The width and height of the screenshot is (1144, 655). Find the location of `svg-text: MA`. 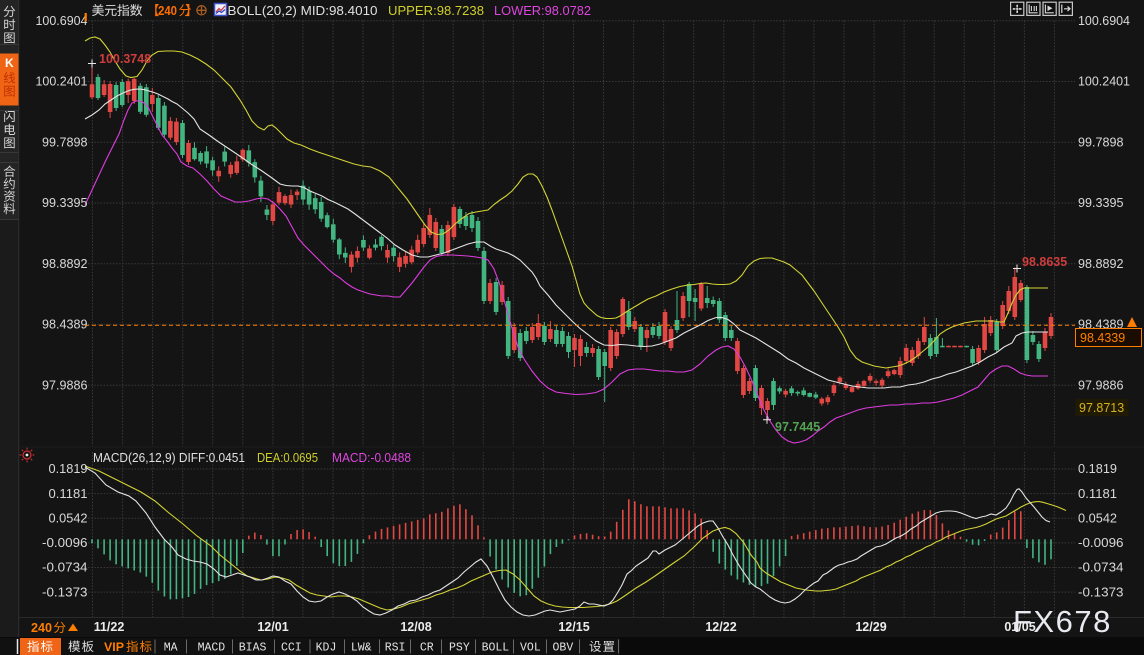

svg-text: MA is located at coordinates (171, 648).